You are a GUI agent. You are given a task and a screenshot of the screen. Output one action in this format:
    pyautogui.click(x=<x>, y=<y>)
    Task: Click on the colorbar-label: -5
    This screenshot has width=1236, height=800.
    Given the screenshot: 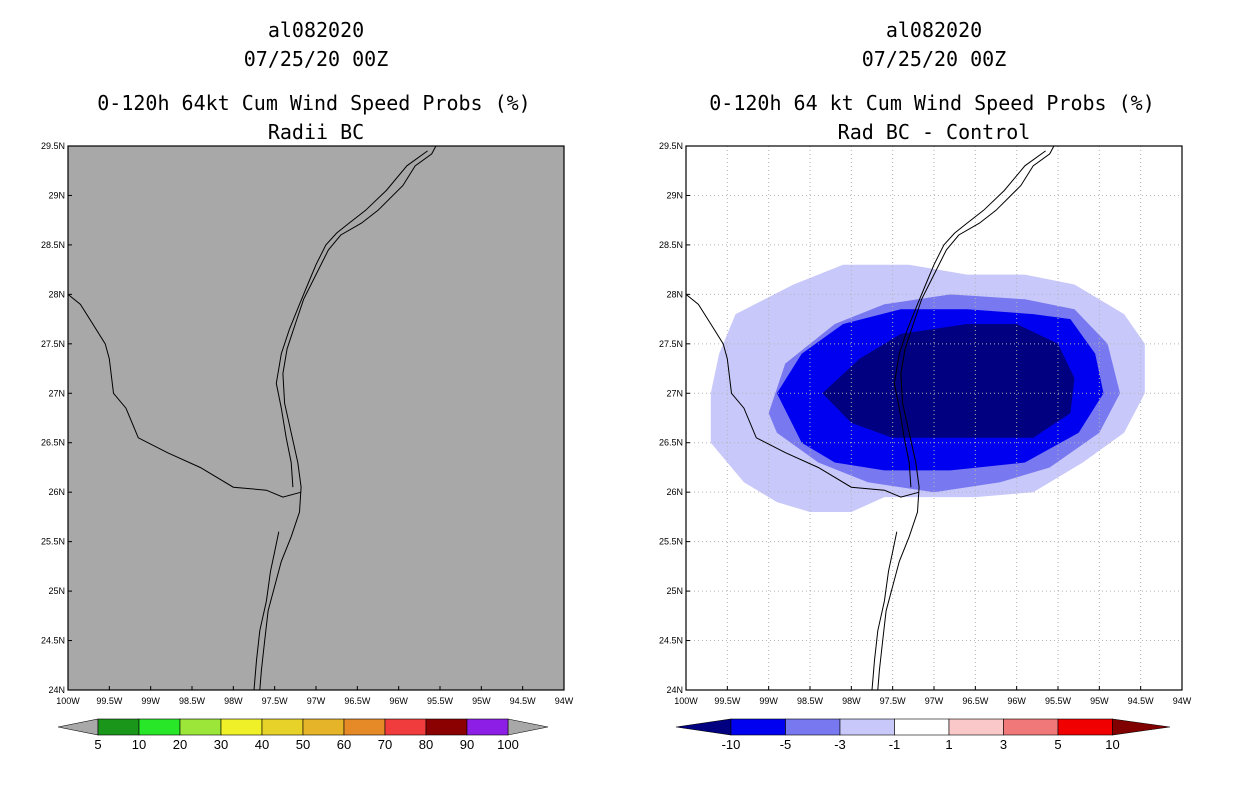 What is the action you would take?
    pyautogui.click(x=786, y=744)
    